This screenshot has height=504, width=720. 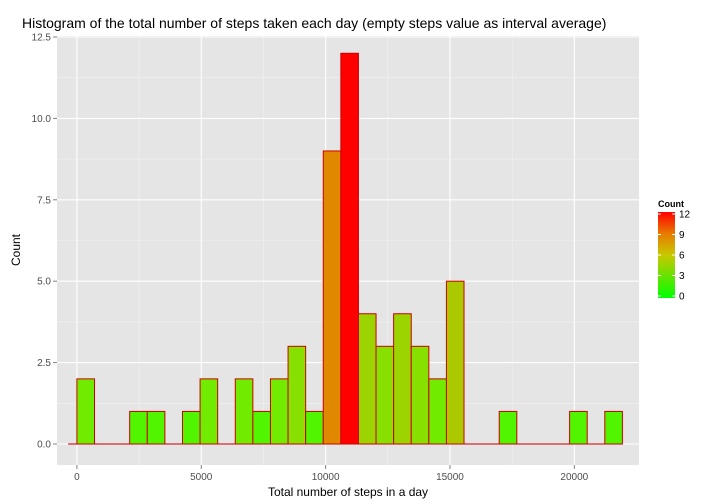 I want to click on legend-label: 3, so click(x=682, y=276).